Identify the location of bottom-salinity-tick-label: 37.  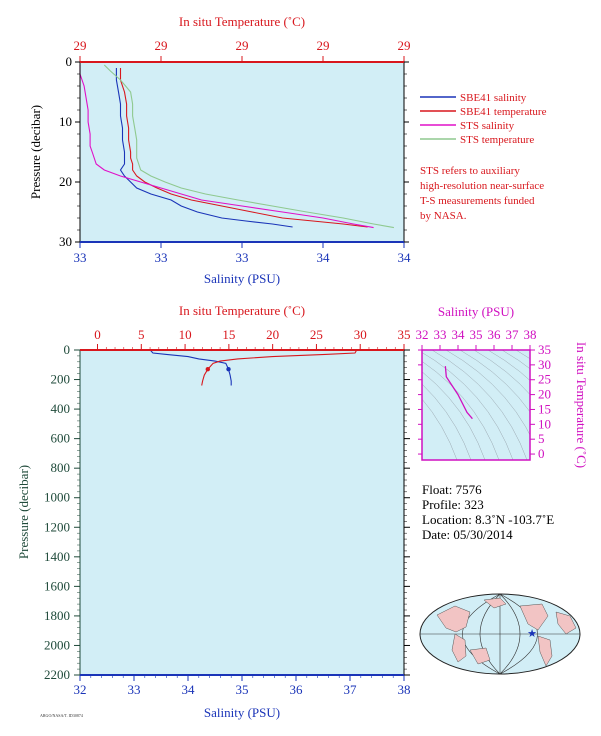
(351, 689).